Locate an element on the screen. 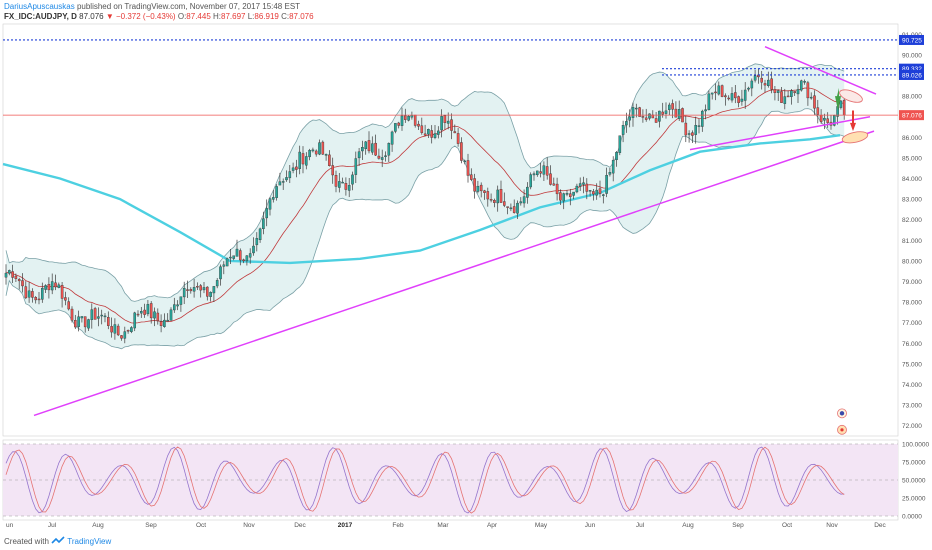  price-label-text: 87.076 is located at coordinates (912, 116).